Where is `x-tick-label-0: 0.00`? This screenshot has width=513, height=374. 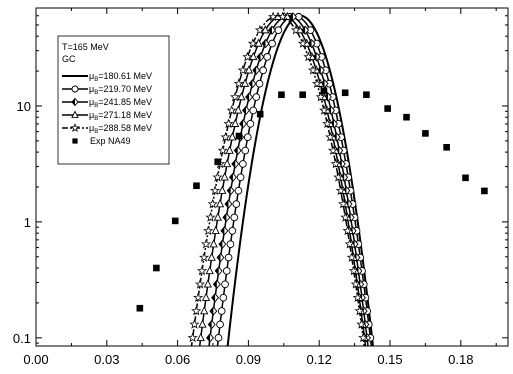 x-tick-label-0: 0.00 is located at coordinates (35, 359).